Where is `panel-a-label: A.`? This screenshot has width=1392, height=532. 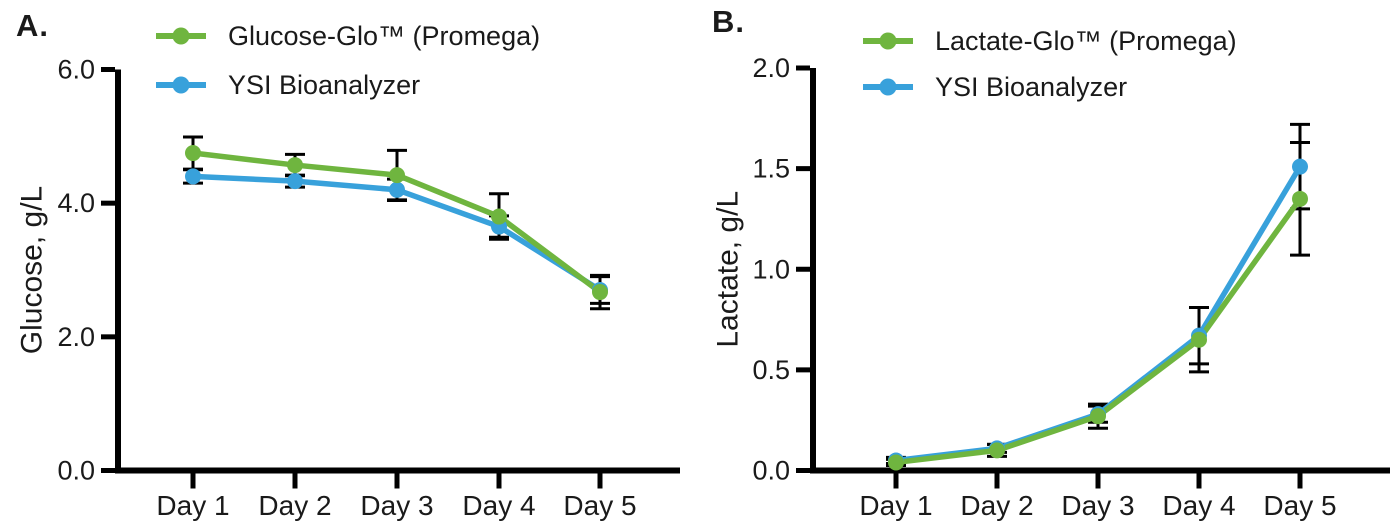
panel-a-label: A. is located at coordinates (32, 25).